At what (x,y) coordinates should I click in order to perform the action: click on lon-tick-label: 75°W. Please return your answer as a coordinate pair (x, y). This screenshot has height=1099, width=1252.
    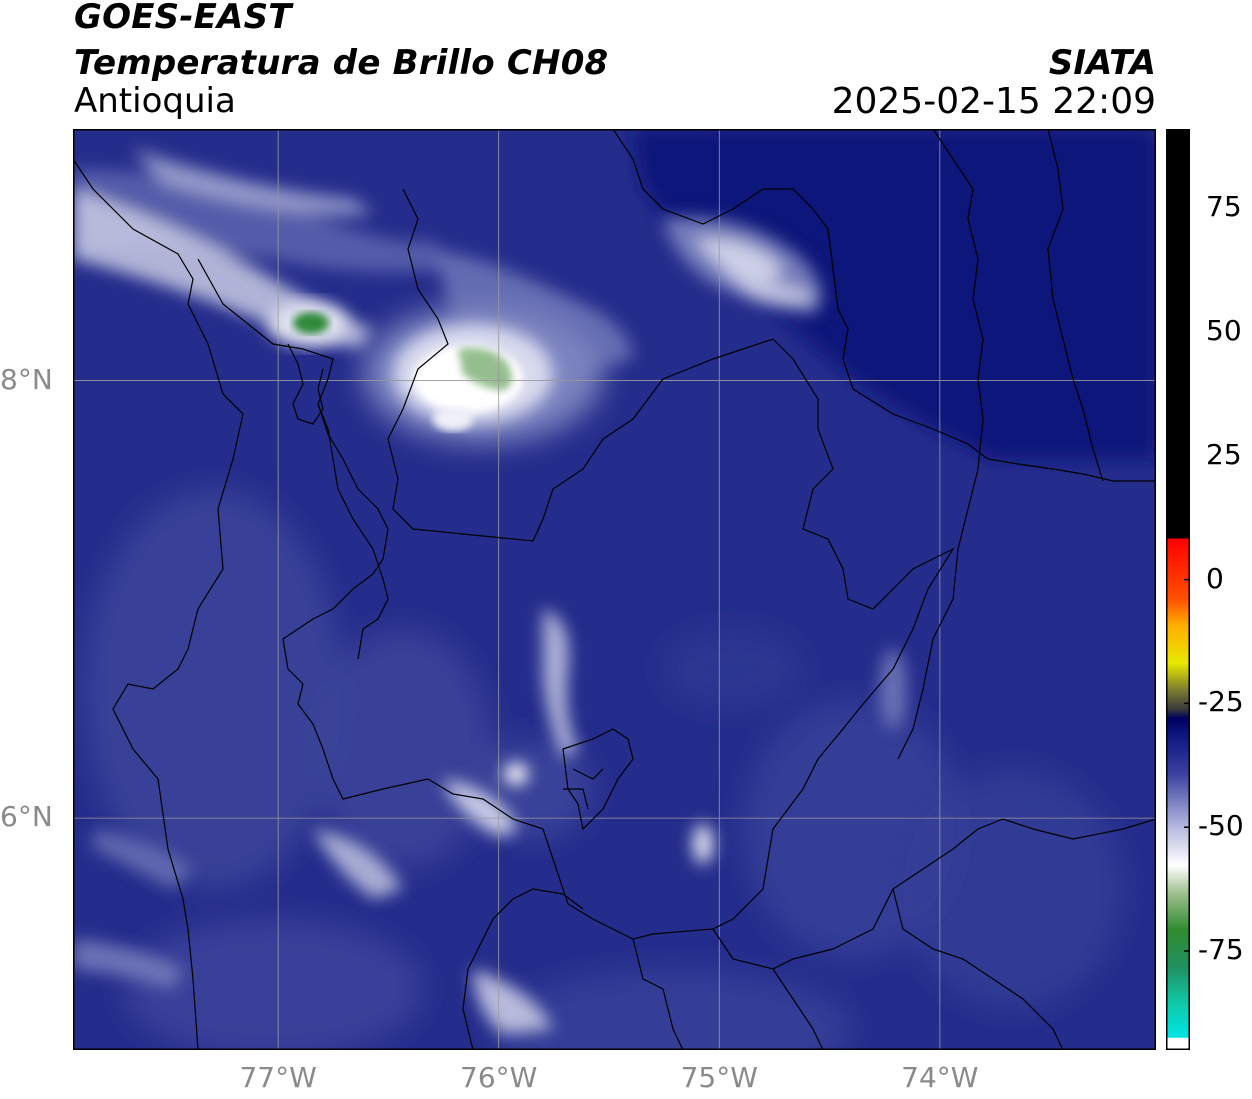
    Looking at the image, I should click on (719, 1077).